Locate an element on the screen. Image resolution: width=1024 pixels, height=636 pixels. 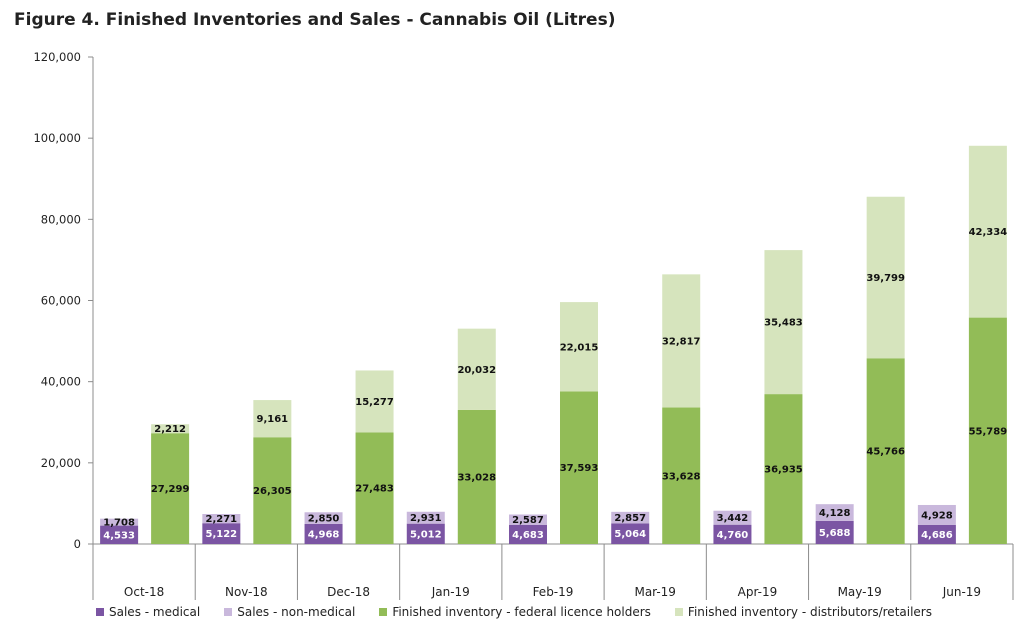
data-label: 22,015 is located at coordinates (579, 347).